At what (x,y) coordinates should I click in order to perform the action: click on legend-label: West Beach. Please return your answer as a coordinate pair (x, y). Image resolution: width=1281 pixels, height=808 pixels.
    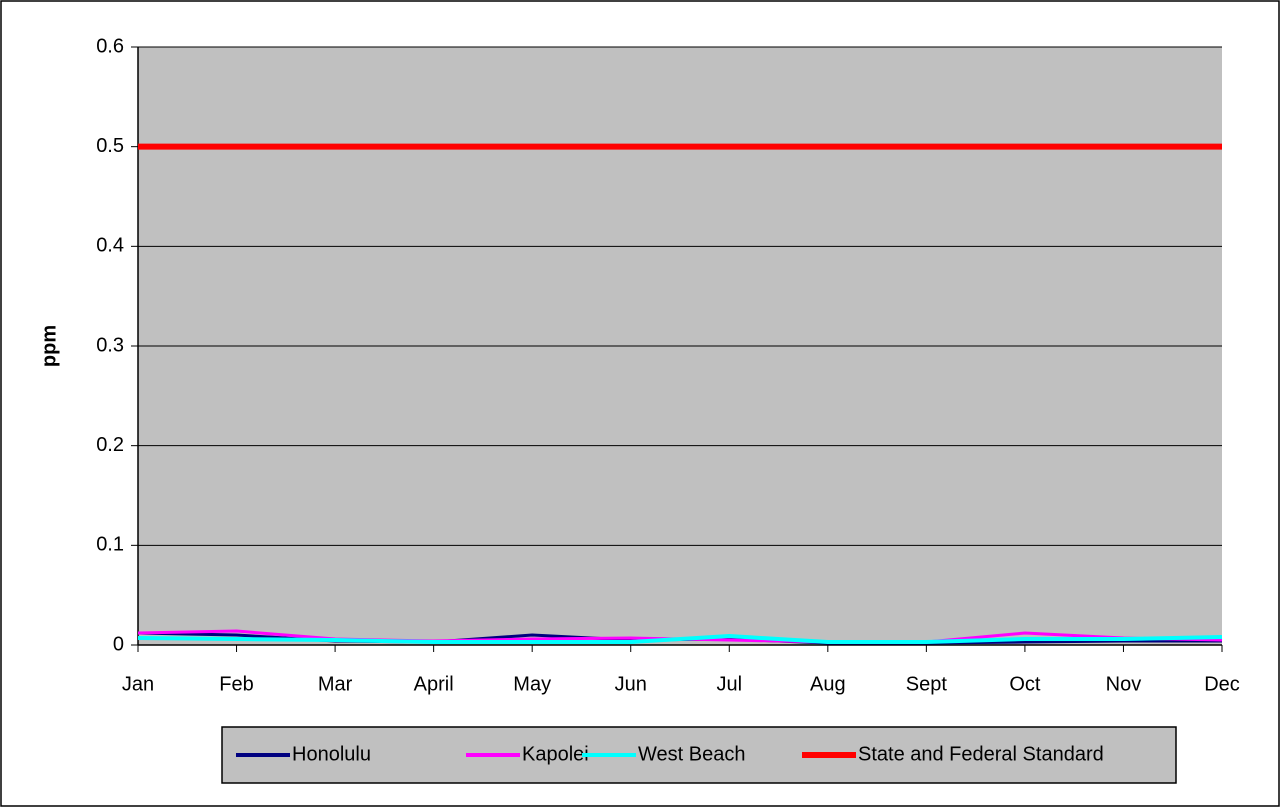
    Looking at the image, I should click on (691, 754).